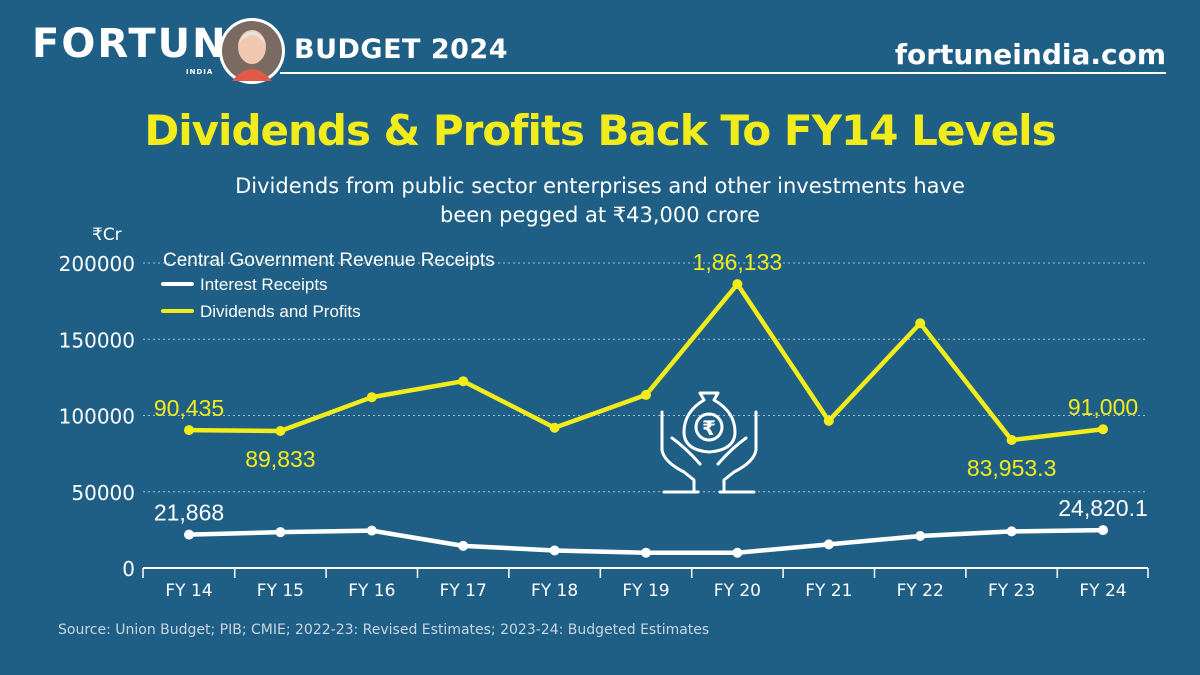  What do you see at coordinates (280, 591) in the screenshot?
I see `x-tick-label: FY 15` at bounding box center [280, 591].